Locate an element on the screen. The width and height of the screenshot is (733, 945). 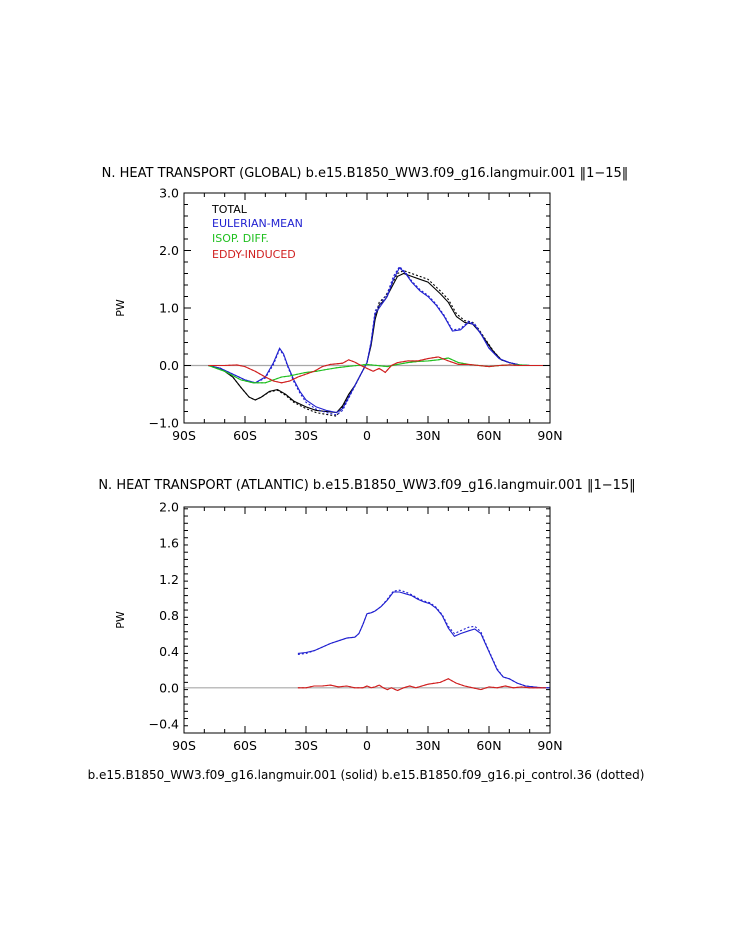
atlantic-x-tick-label: 30N is located at coordinates (427, 745).